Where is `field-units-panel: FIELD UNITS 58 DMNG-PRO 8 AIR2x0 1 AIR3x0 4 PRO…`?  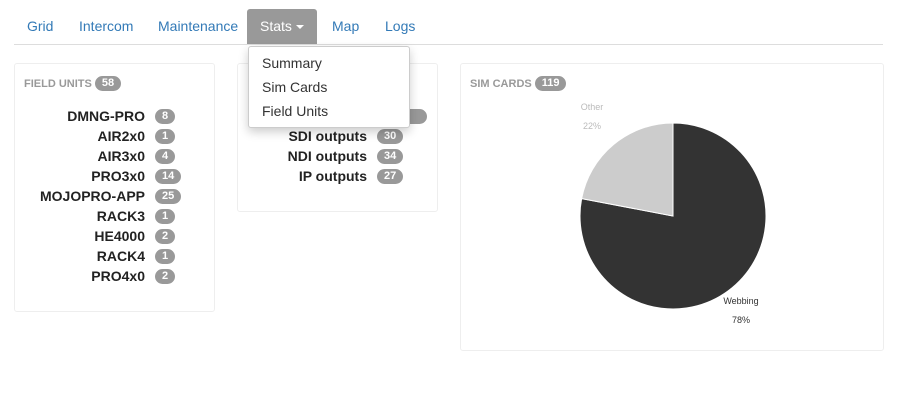
field-units-panel: FIELD UNITS 58 DMNG-PRO 8 AIR2x0 1 AIR3x0 4 PRO… is located at coordinates (114, 187).